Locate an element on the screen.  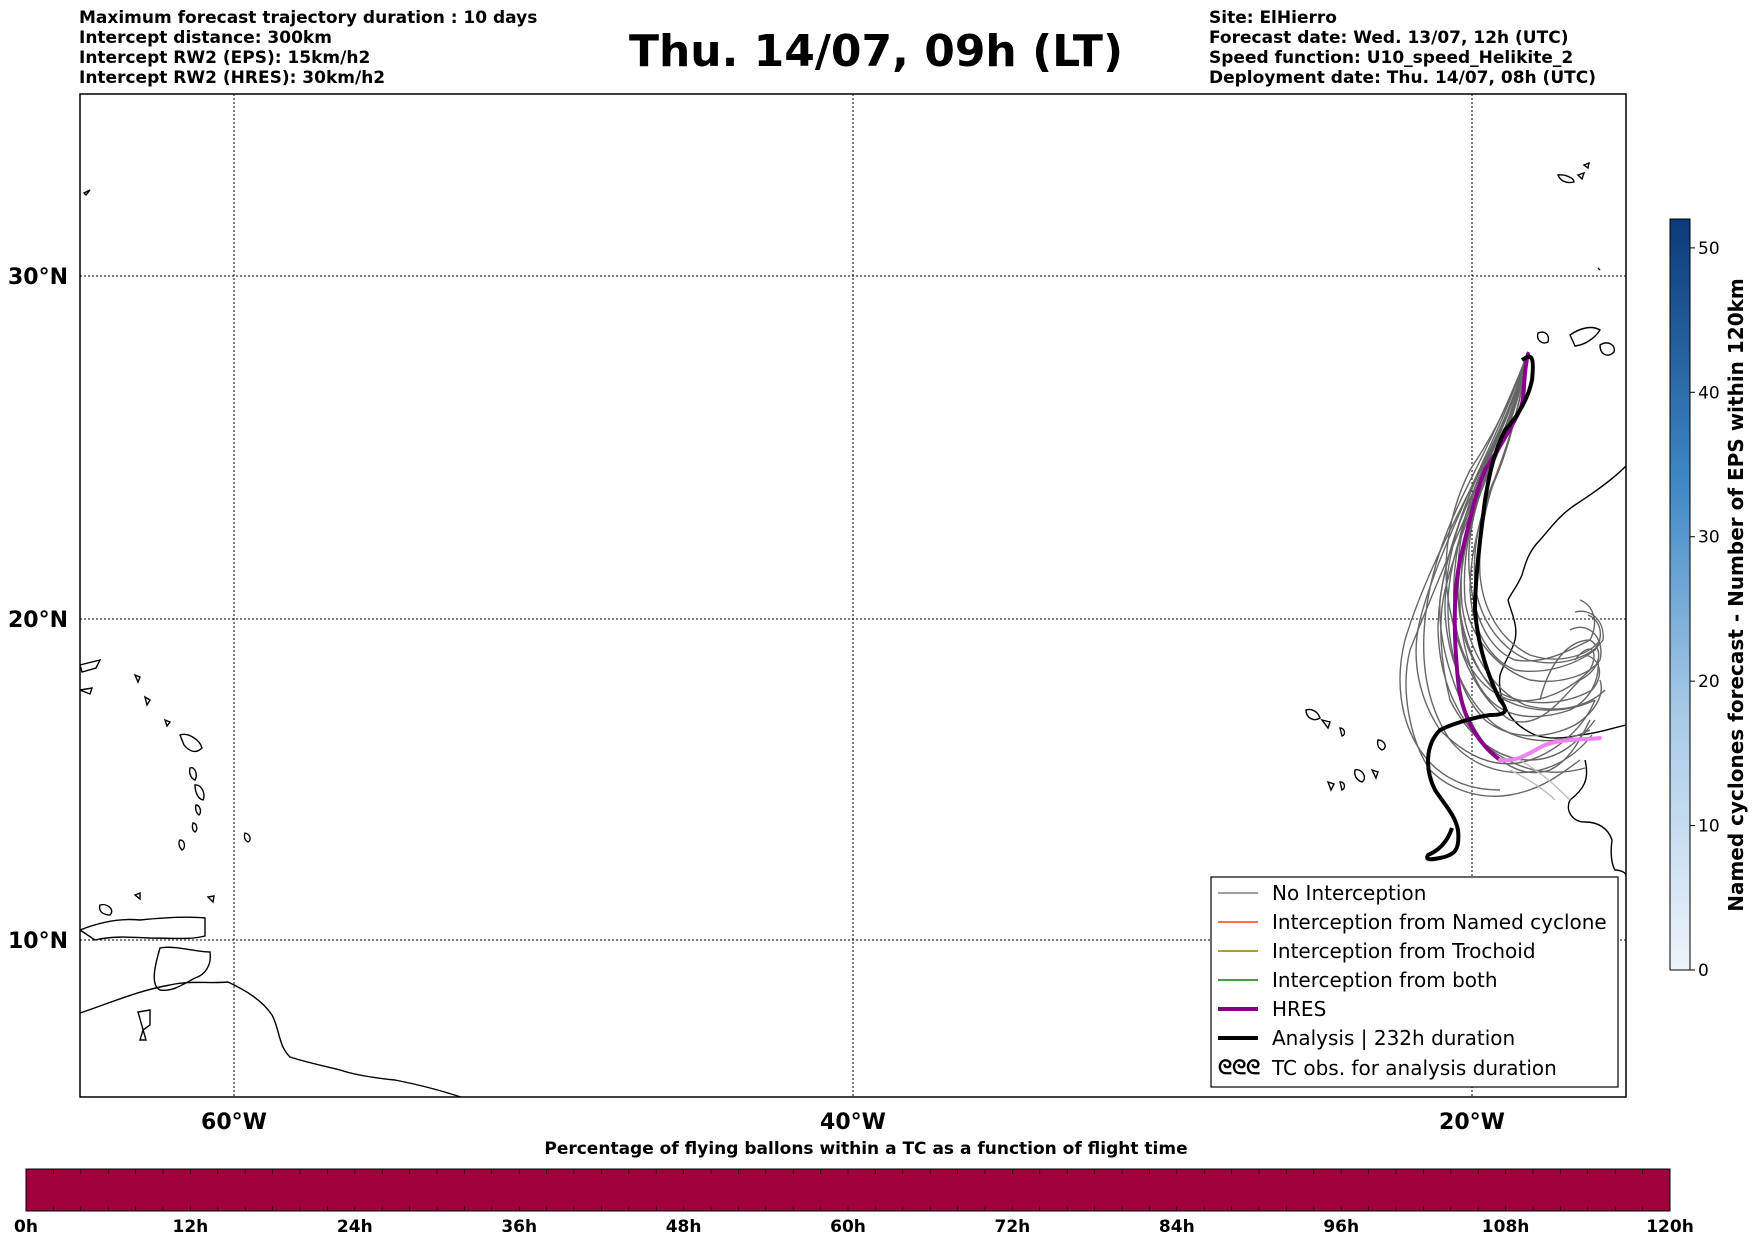
analysis-trajectory is located at coordinates (1480, 608).